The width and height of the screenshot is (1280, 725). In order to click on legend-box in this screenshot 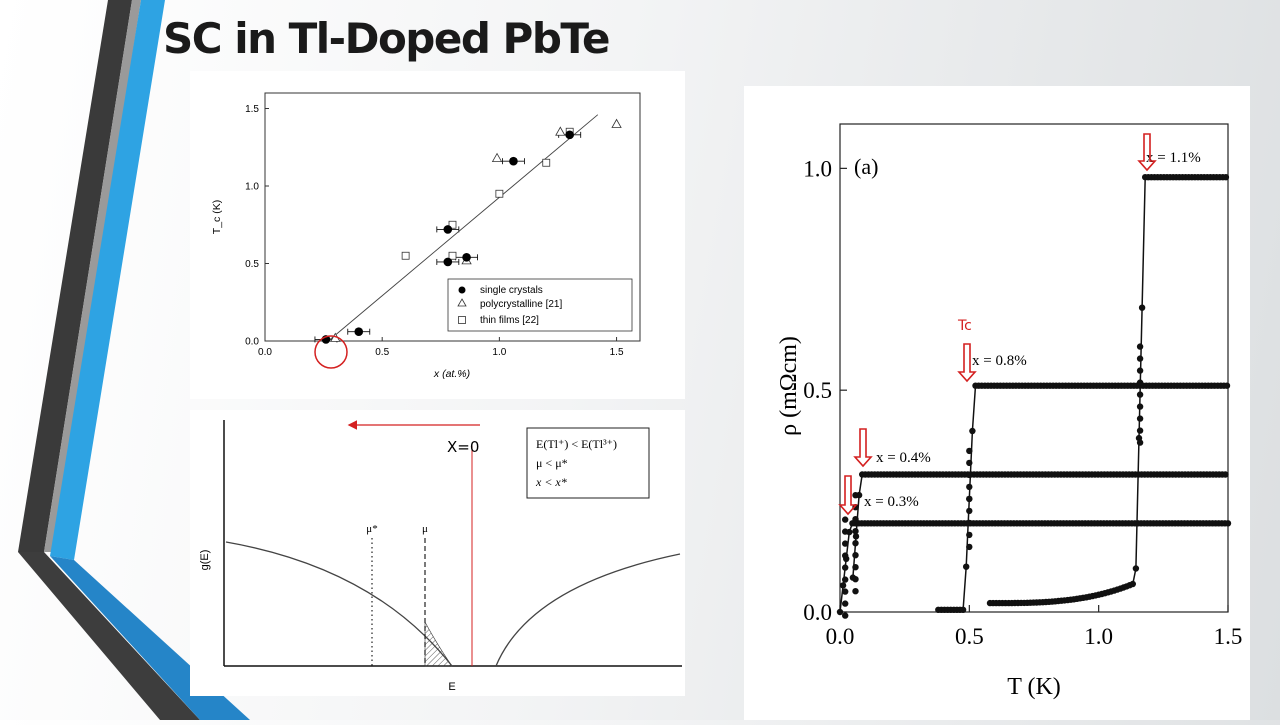, I will do `click(540, 305)`.